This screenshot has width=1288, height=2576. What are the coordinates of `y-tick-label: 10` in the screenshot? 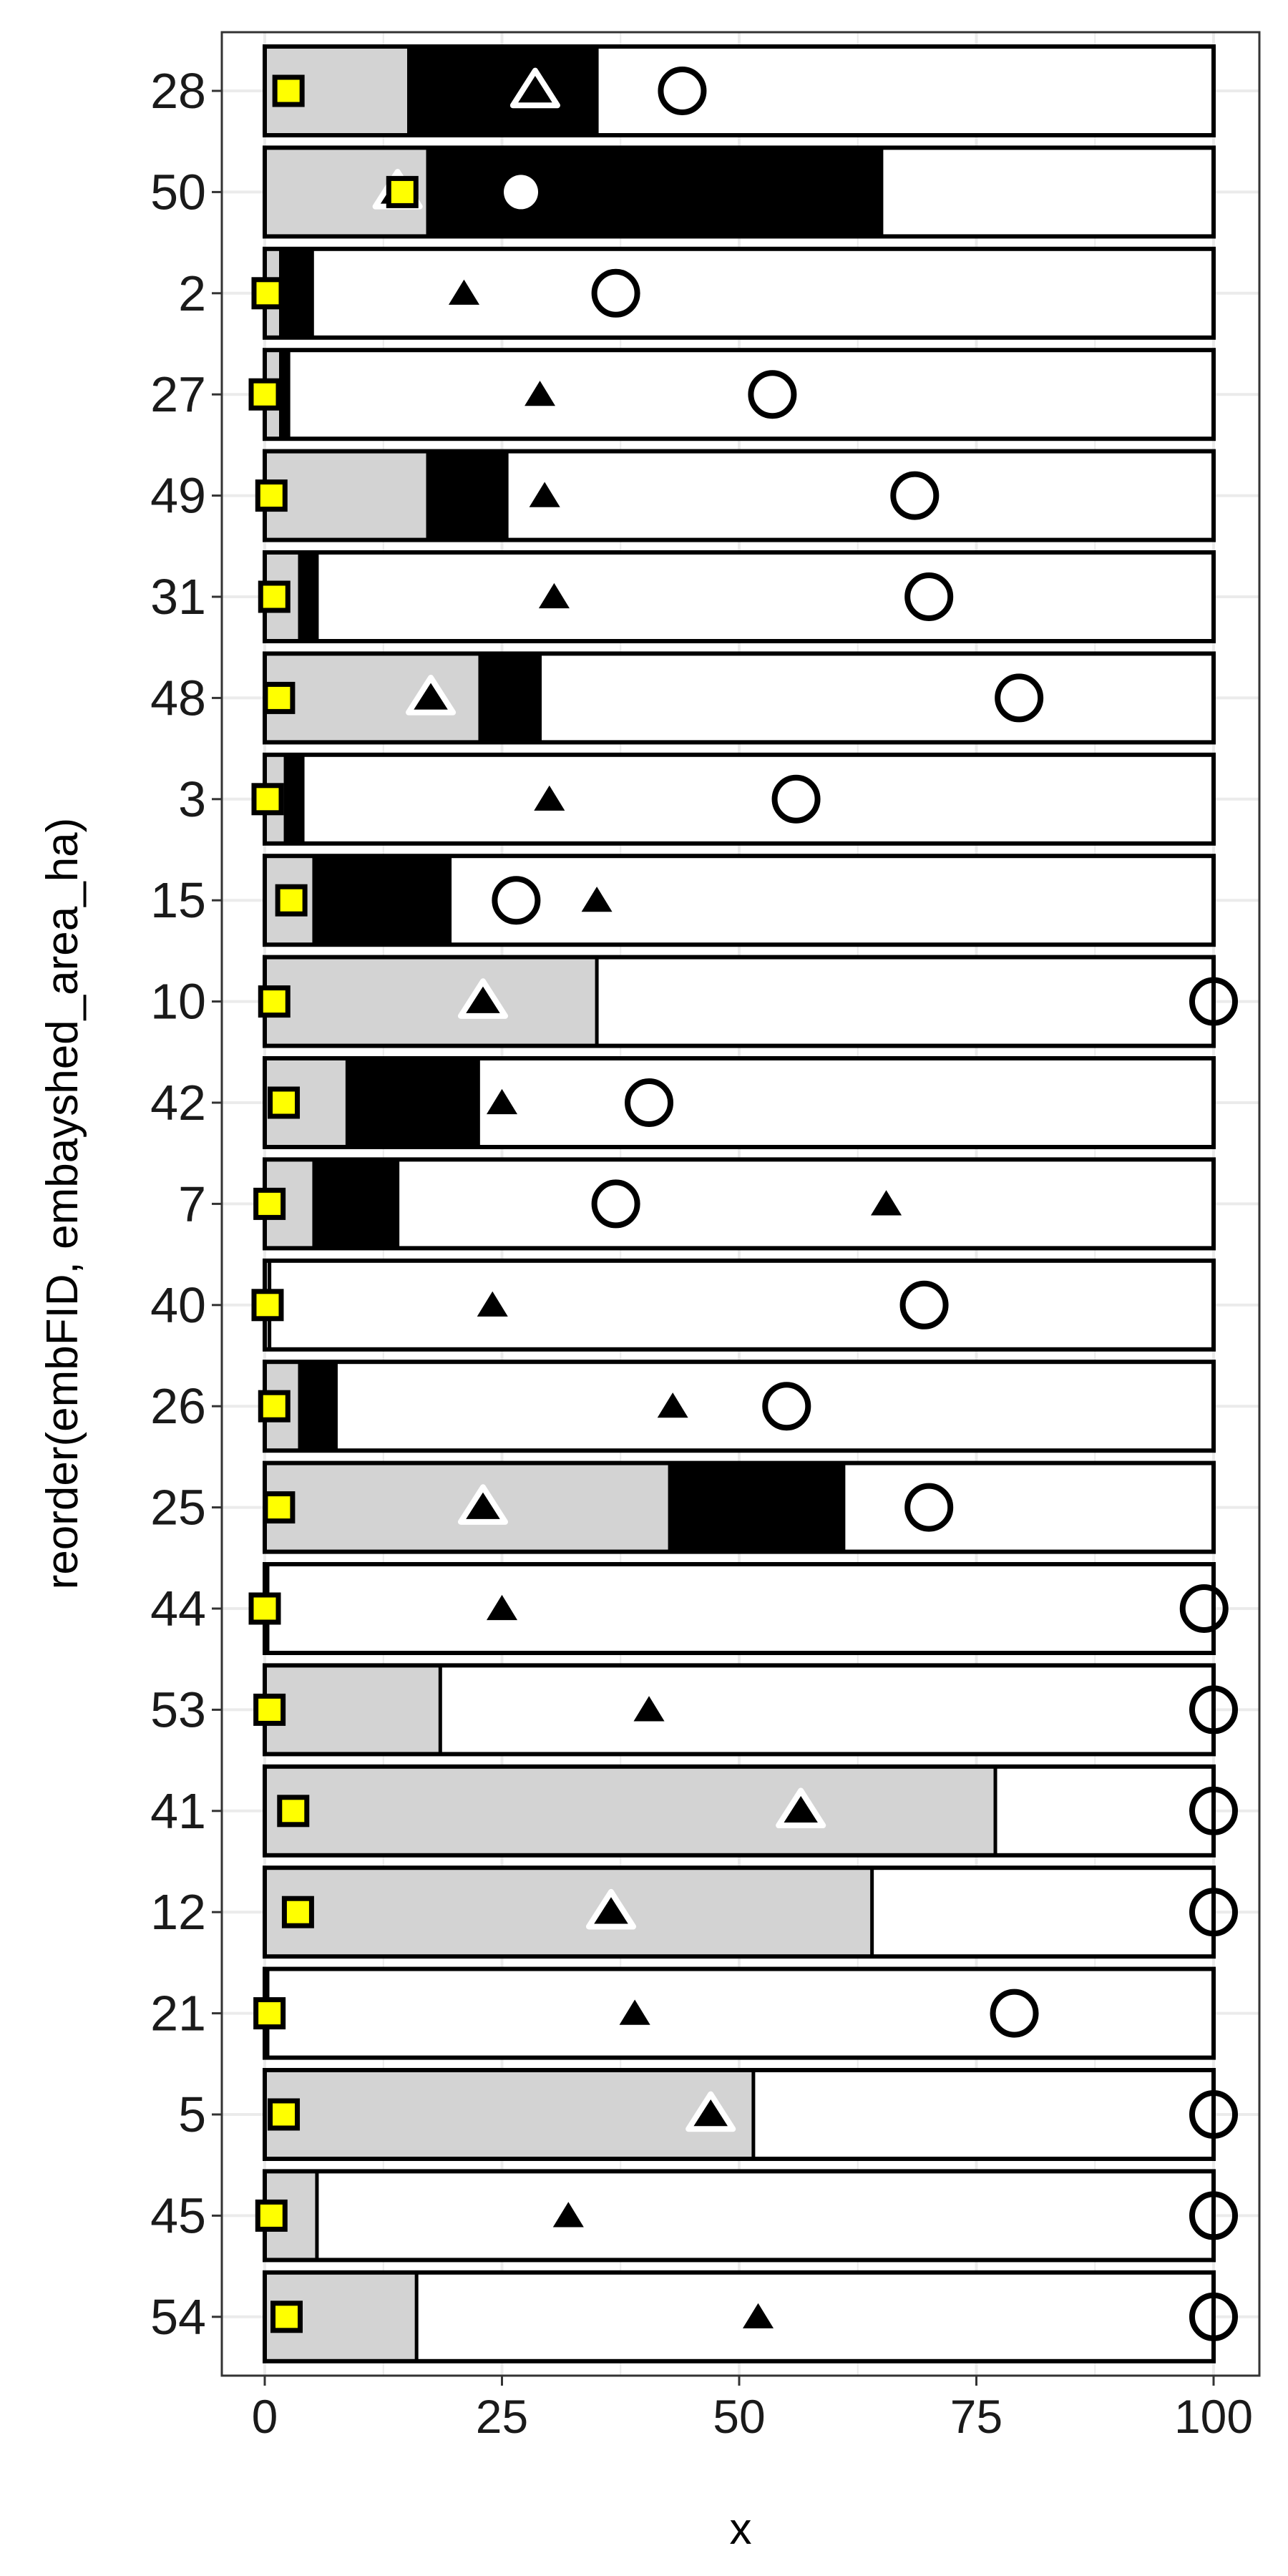 It's located at (178, 1002).